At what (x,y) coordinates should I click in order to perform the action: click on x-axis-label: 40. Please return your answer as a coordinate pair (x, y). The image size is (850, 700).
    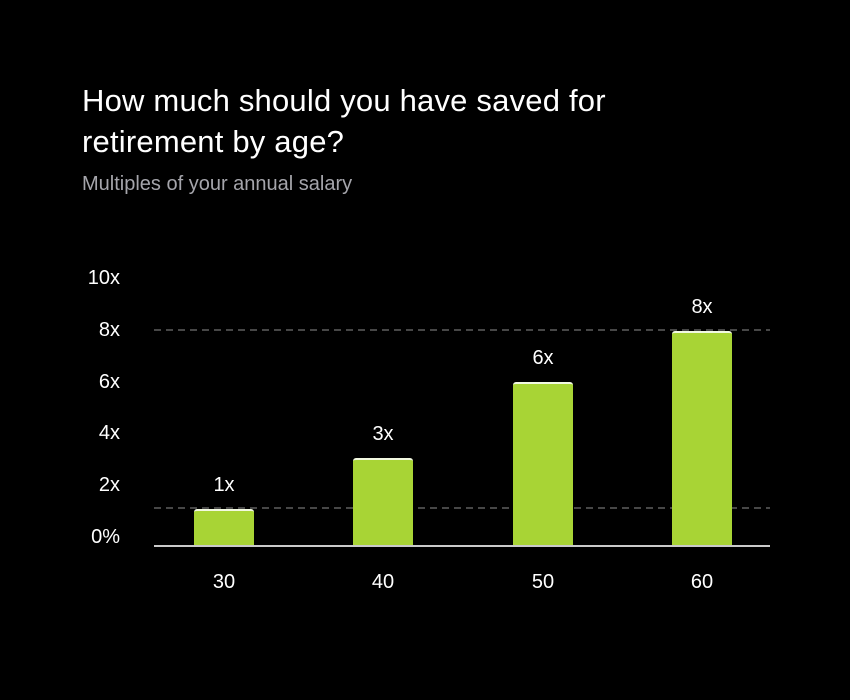
    Looking at the image, I should click on (383, 582).